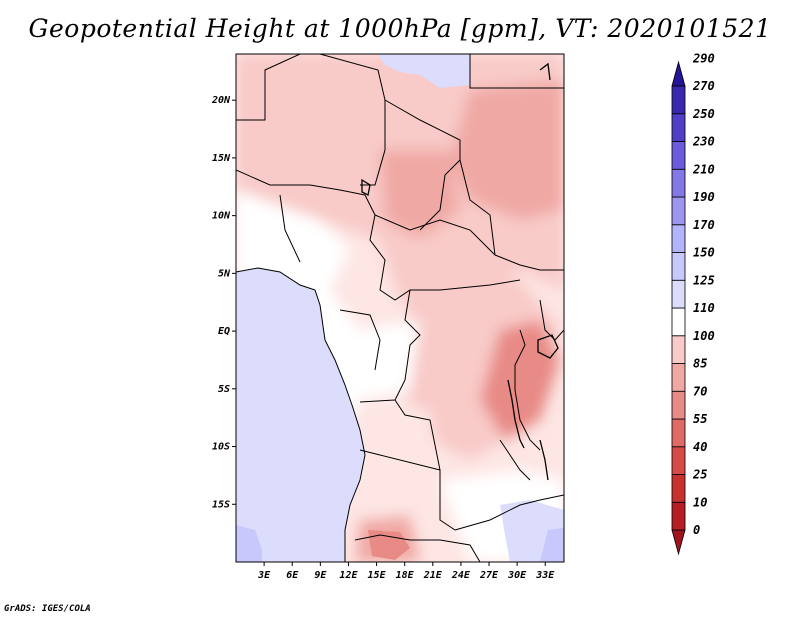 The height and width of the screenshot is (618, 800). What do you see at coordinates (700, 419) in the screenshot?
I see `colorbar-label: 55` at bounding box center [700, 419].